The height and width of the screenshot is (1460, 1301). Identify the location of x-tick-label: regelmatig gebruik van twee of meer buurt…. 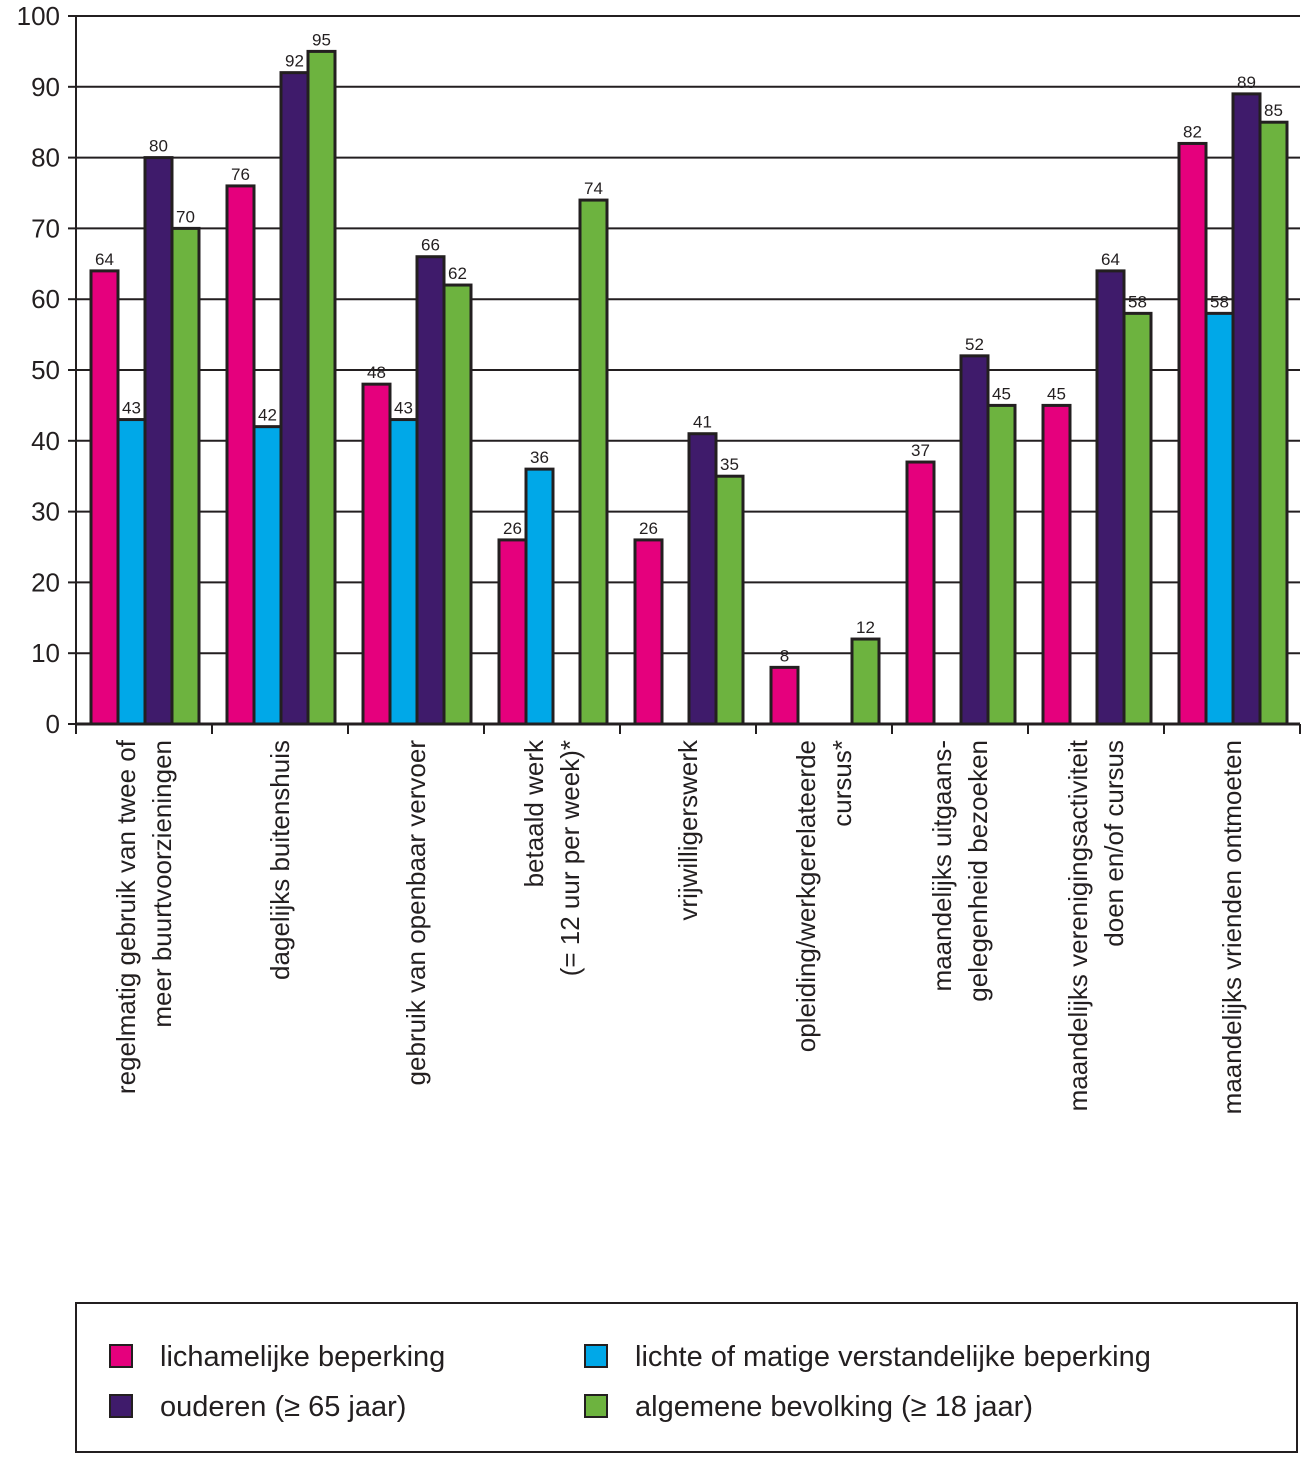
(144, 916).